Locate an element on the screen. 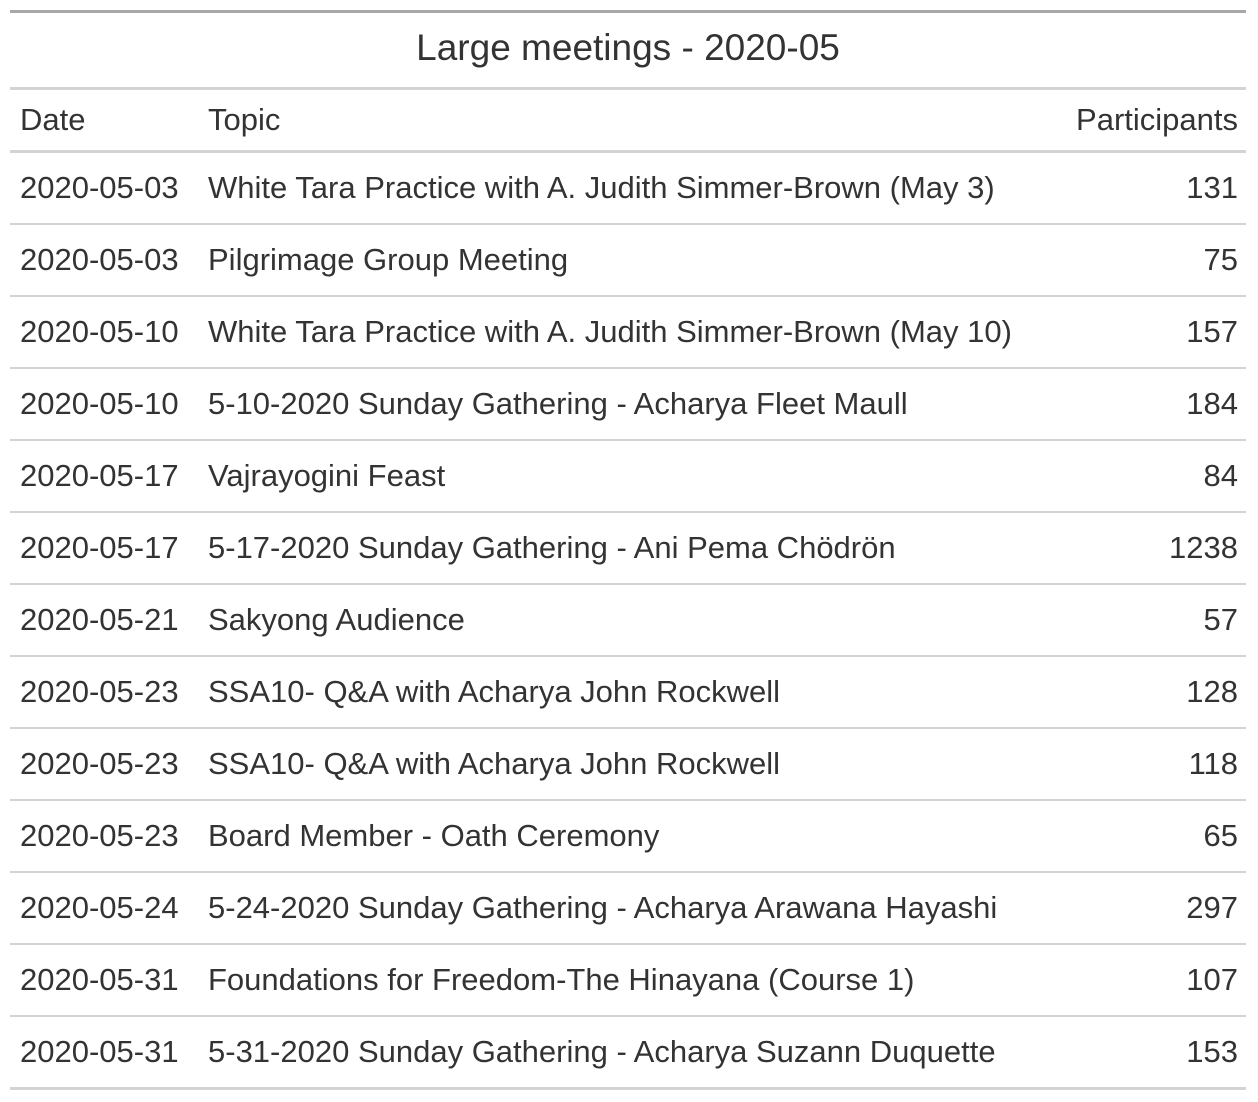 The width and height of the screenshot is (1258, 1102). cell-participants: 107 is located at coordinates (1212, 979).